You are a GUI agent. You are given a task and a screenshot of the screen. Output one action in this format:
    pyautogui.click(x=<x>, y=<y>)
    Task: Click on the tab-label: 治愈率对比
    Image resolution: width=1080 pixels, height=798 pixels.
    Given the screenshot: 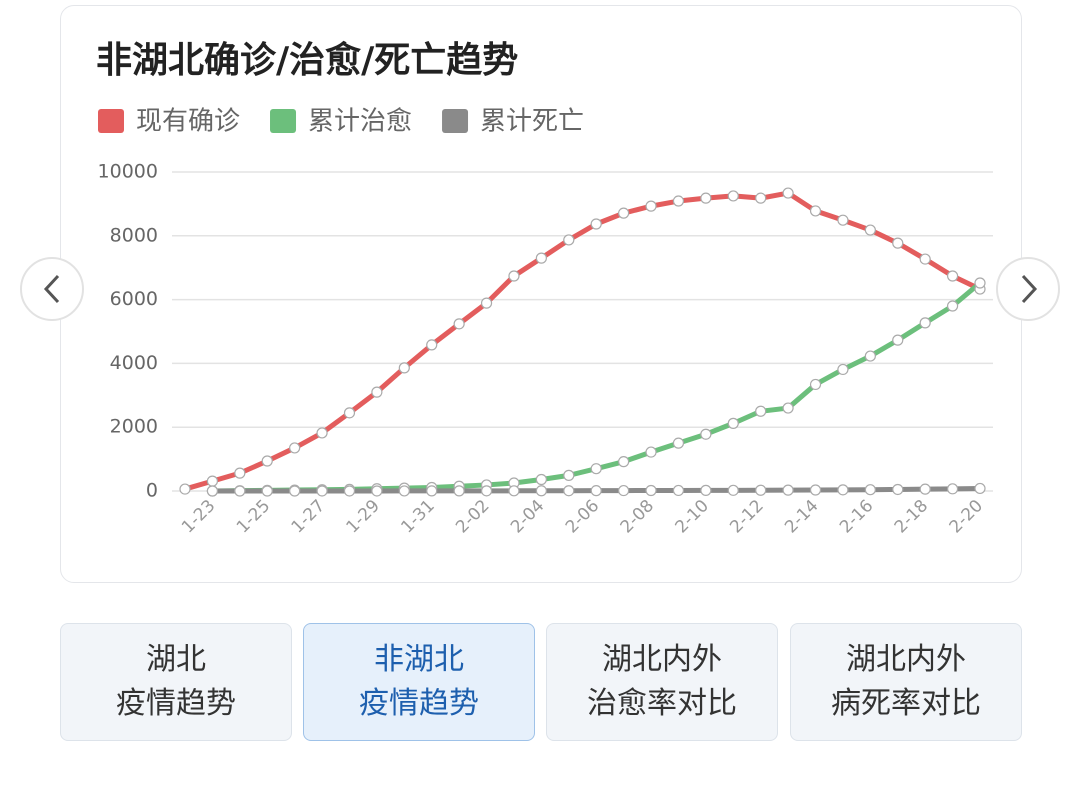 What is the action you would take?
    pyautogui.click(x=662, y=703)
    